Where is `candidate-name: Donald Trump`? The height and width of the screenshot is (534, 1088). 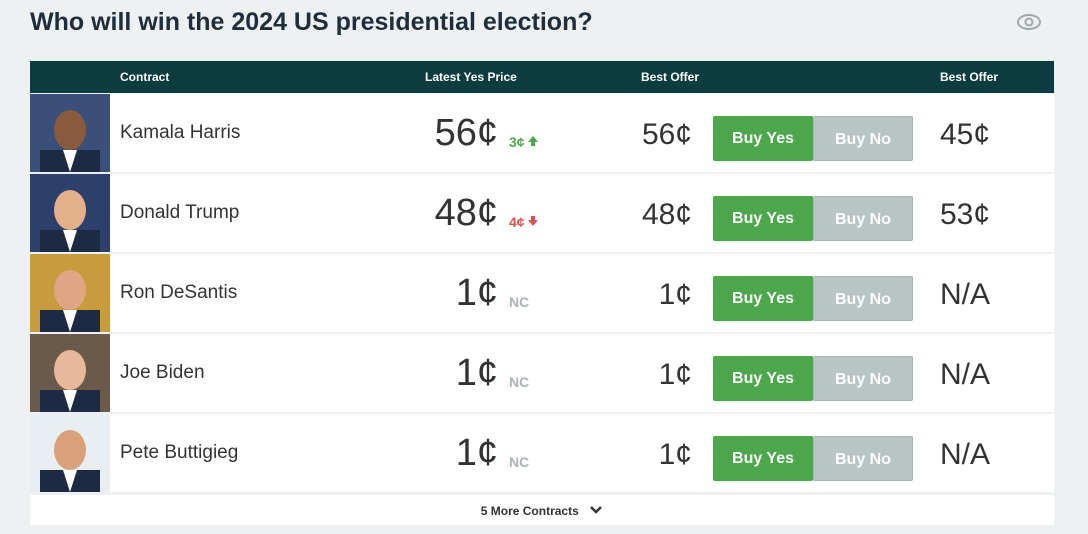 candidate-name: Donald Trump is located at coordinates (180, 212).